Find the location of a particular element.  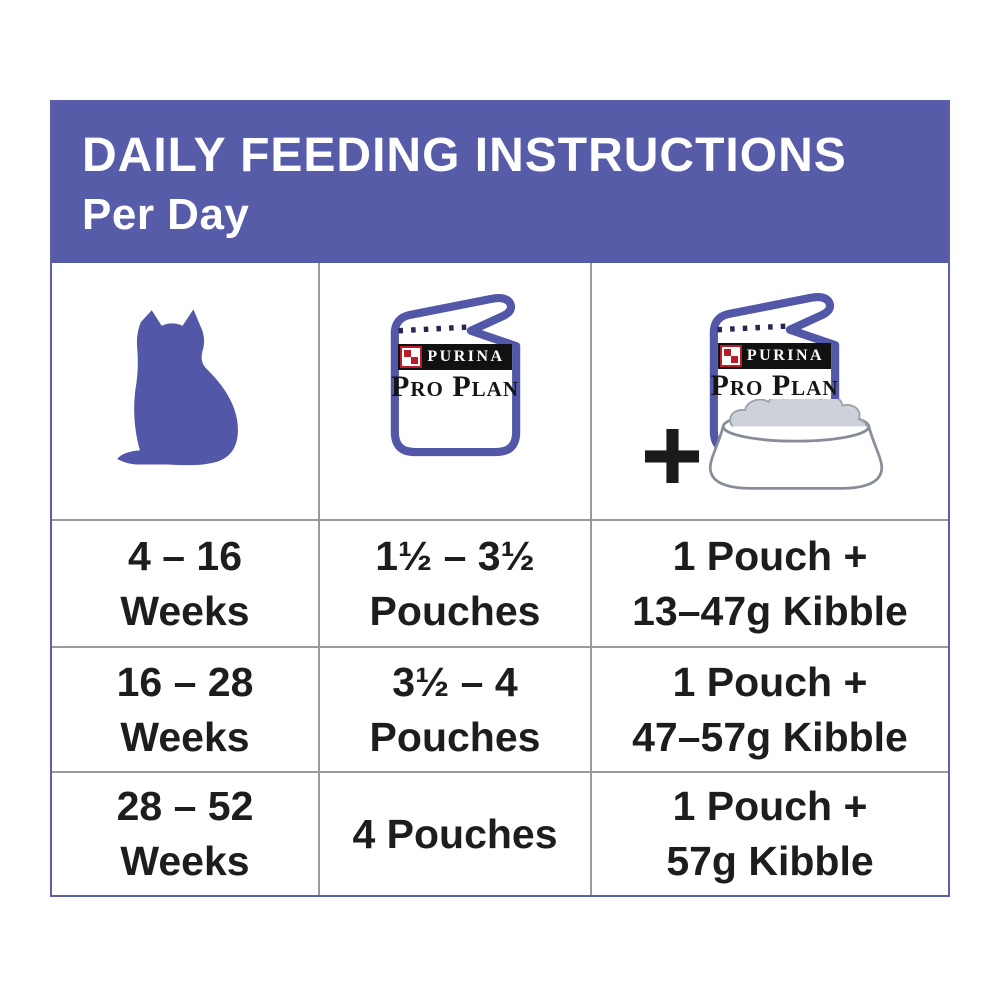

column-header-pouch-plus-kibble: PURINA Pro Plan is located at coordinates (770, 391).